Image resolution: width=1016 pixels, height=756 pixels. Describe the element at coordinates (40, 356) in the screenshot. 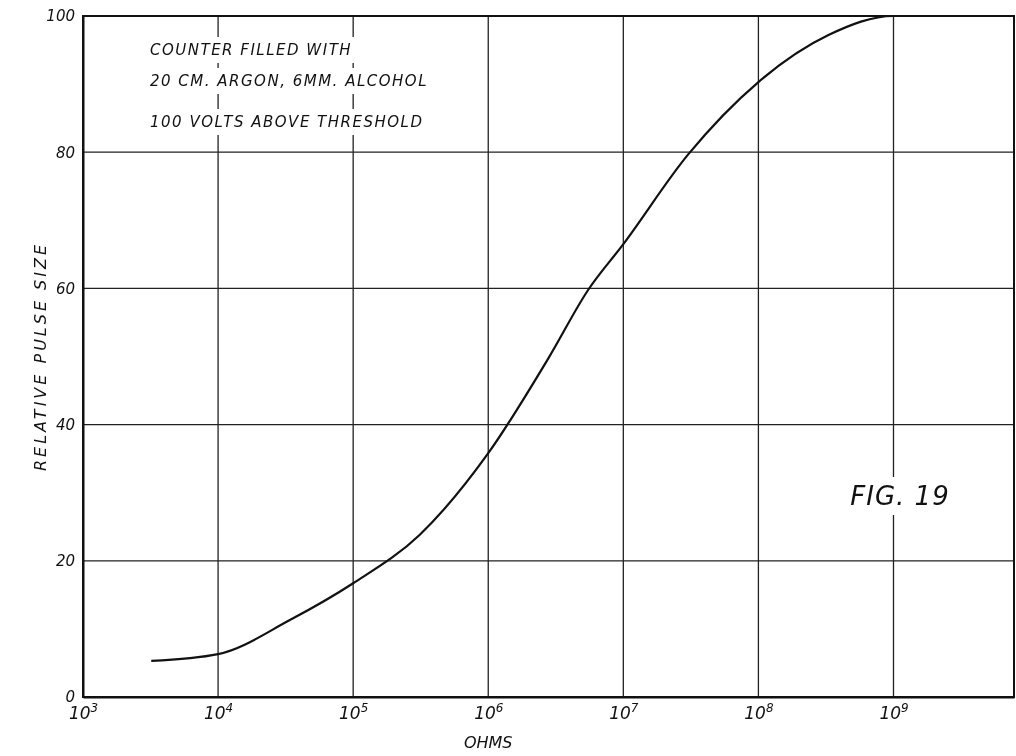

I see `y-axis-title: RELATIVE PULSE SIZE` at that location.